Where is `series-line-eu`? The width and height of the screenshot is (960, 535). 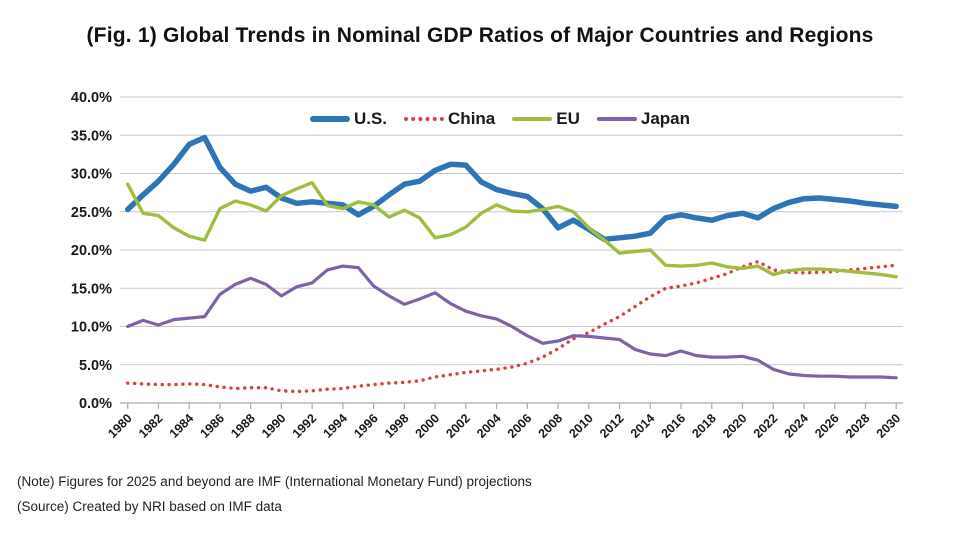
series-line-eu is located at coordinates (511, 229).